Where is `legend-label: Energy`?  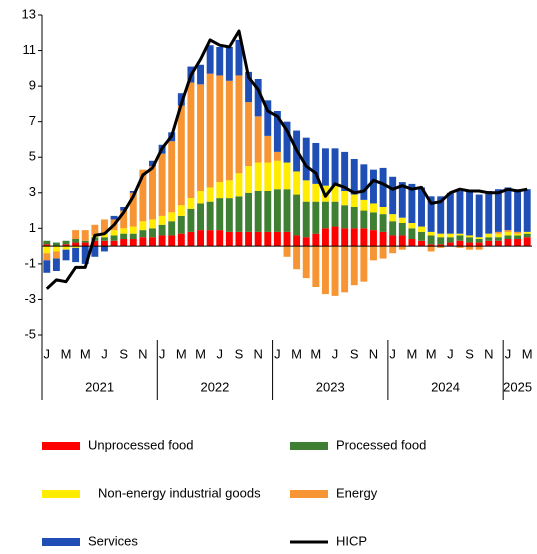
legend-label: Energy is located at coordinates (357, 492).